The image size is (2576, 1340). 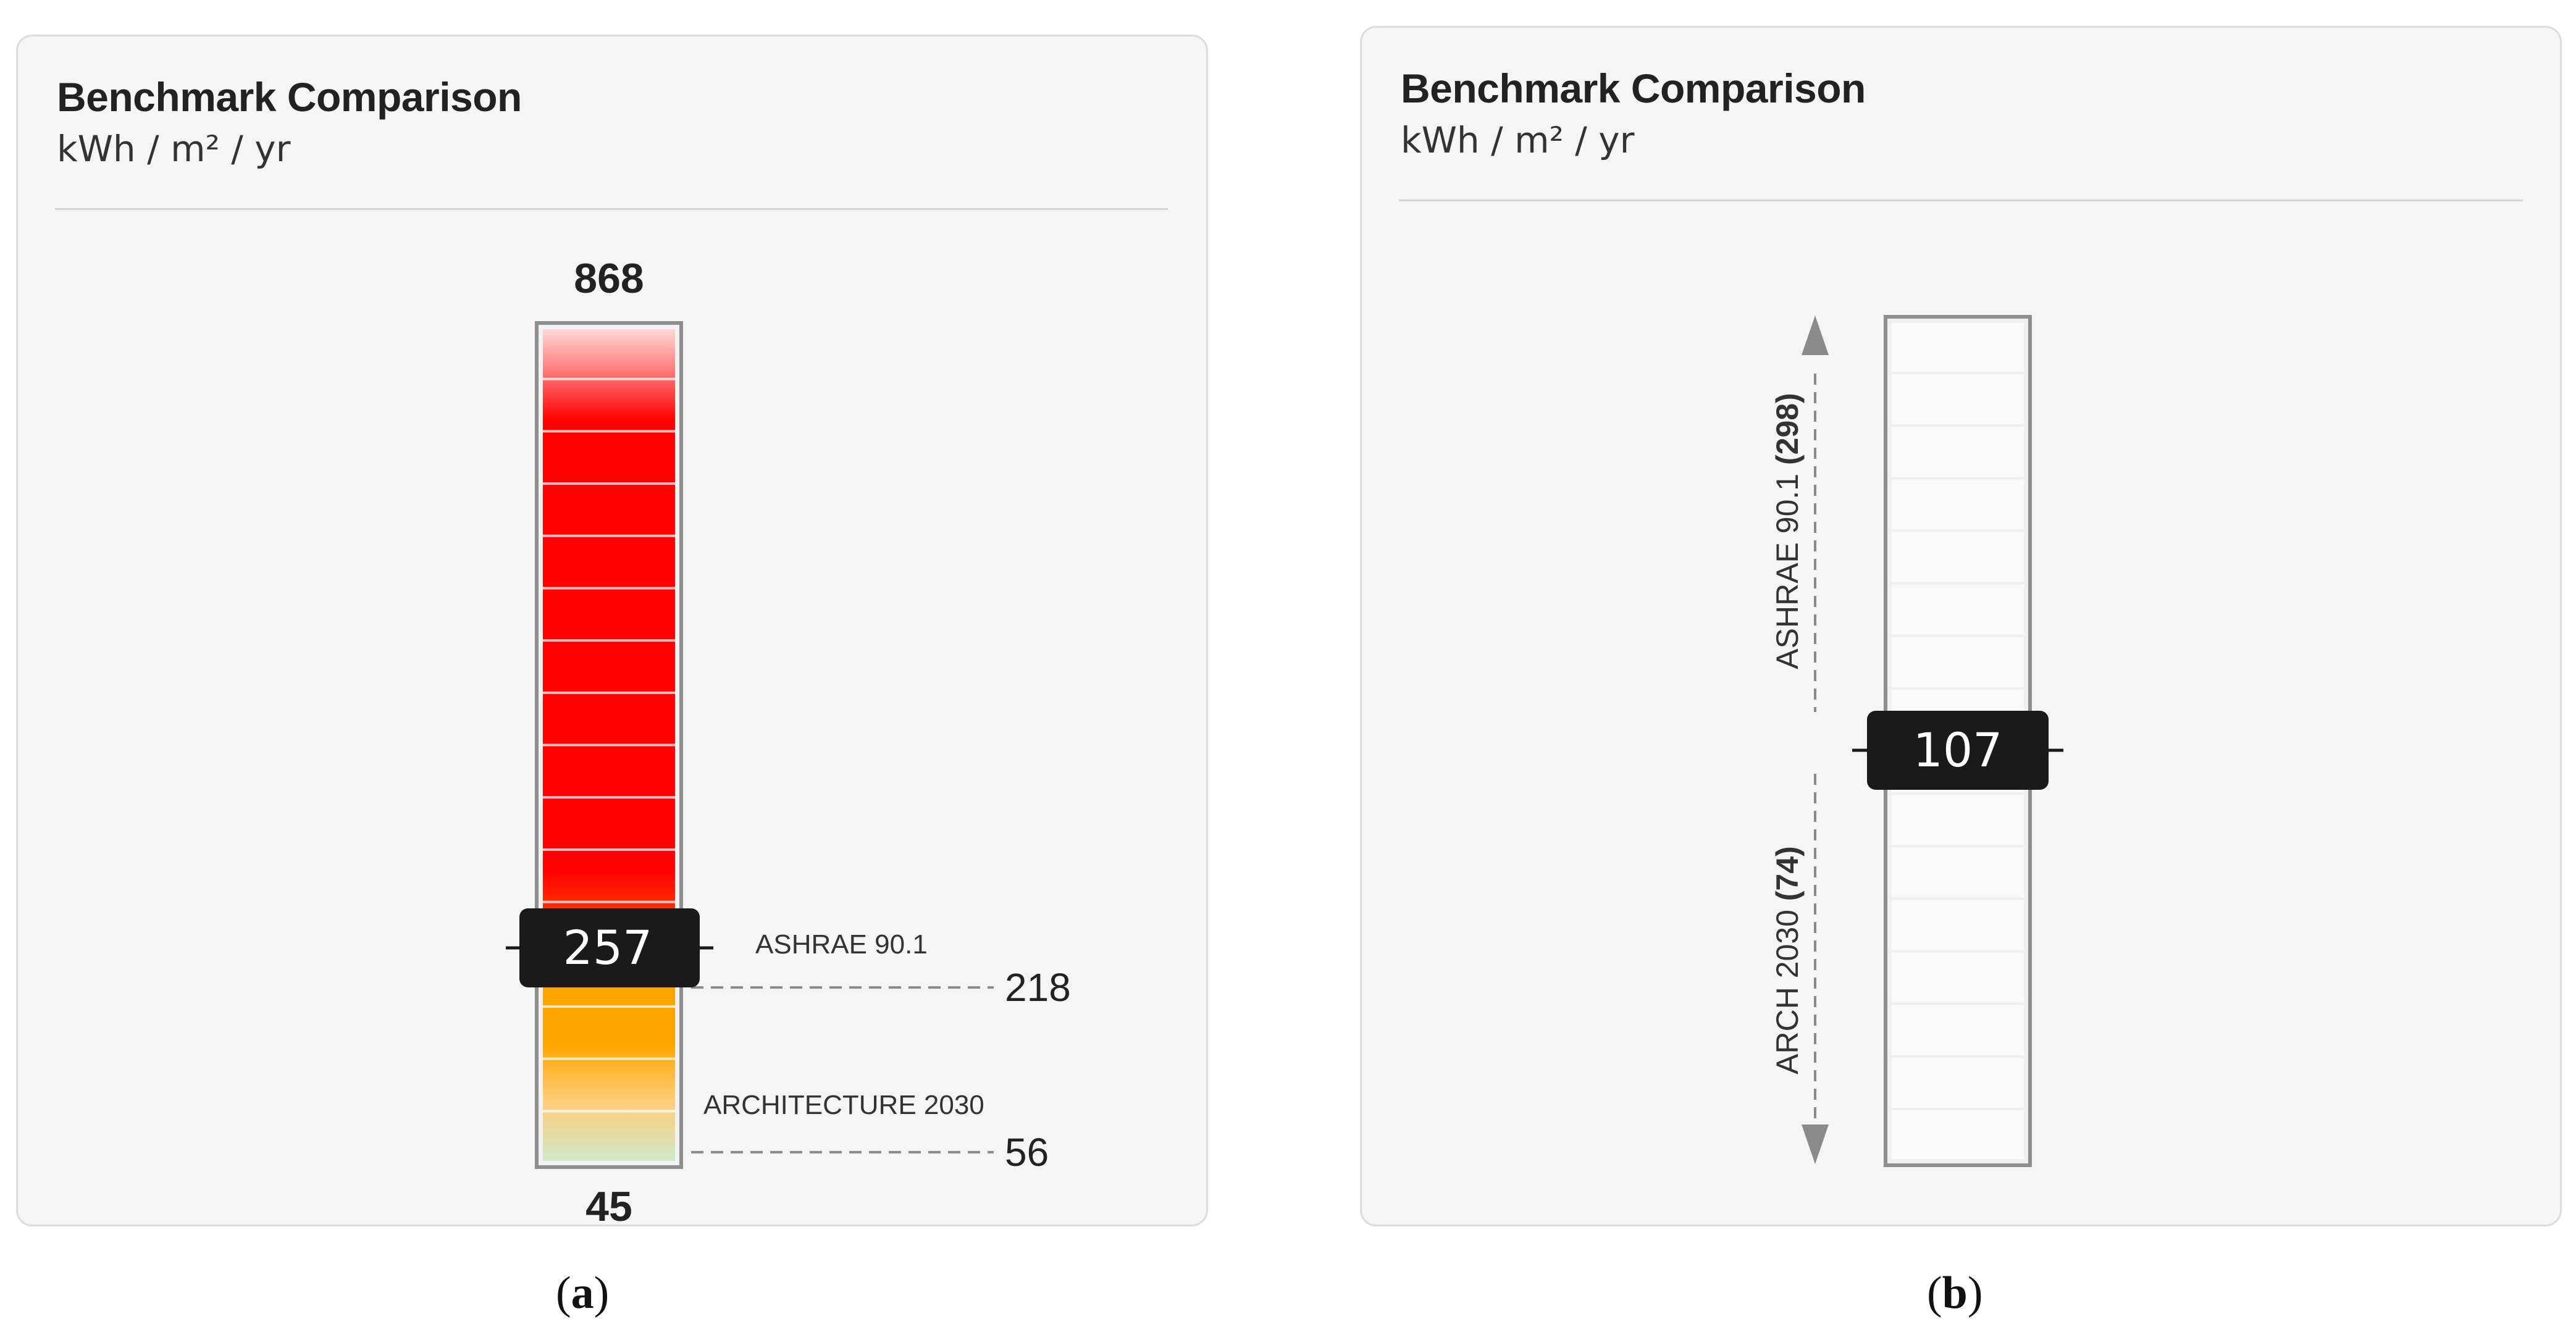 I want to click on benchmark-gauge-b: ASHRAE 90.1 (298) ARCH 2030 (74) 107, so click(x=1916, y=741).